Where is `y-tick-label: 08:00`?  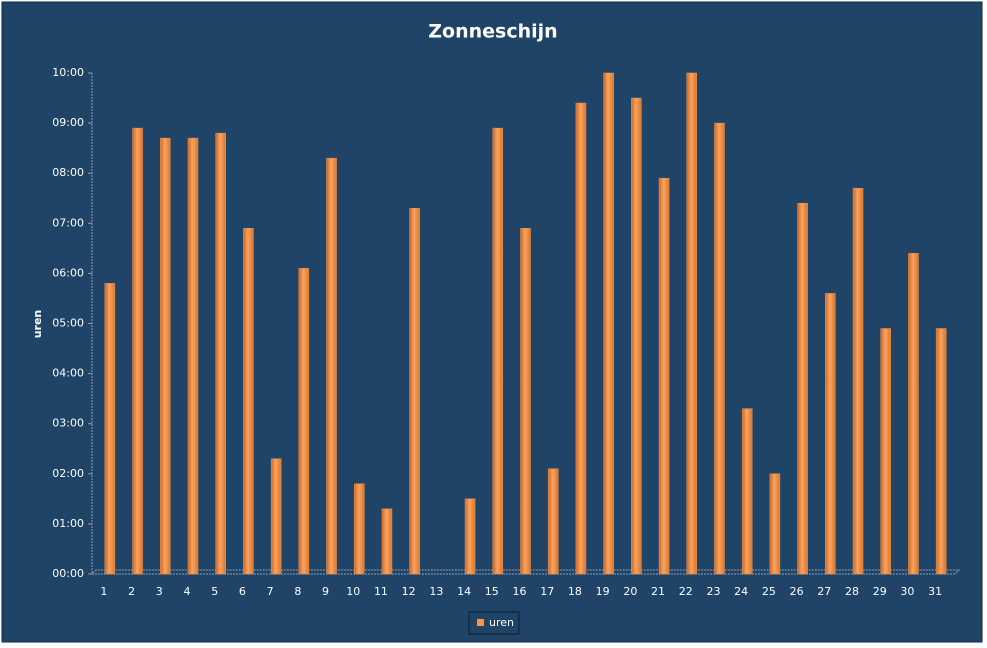
y-tick-label: 08:00 is located at coordinates (68, 172).